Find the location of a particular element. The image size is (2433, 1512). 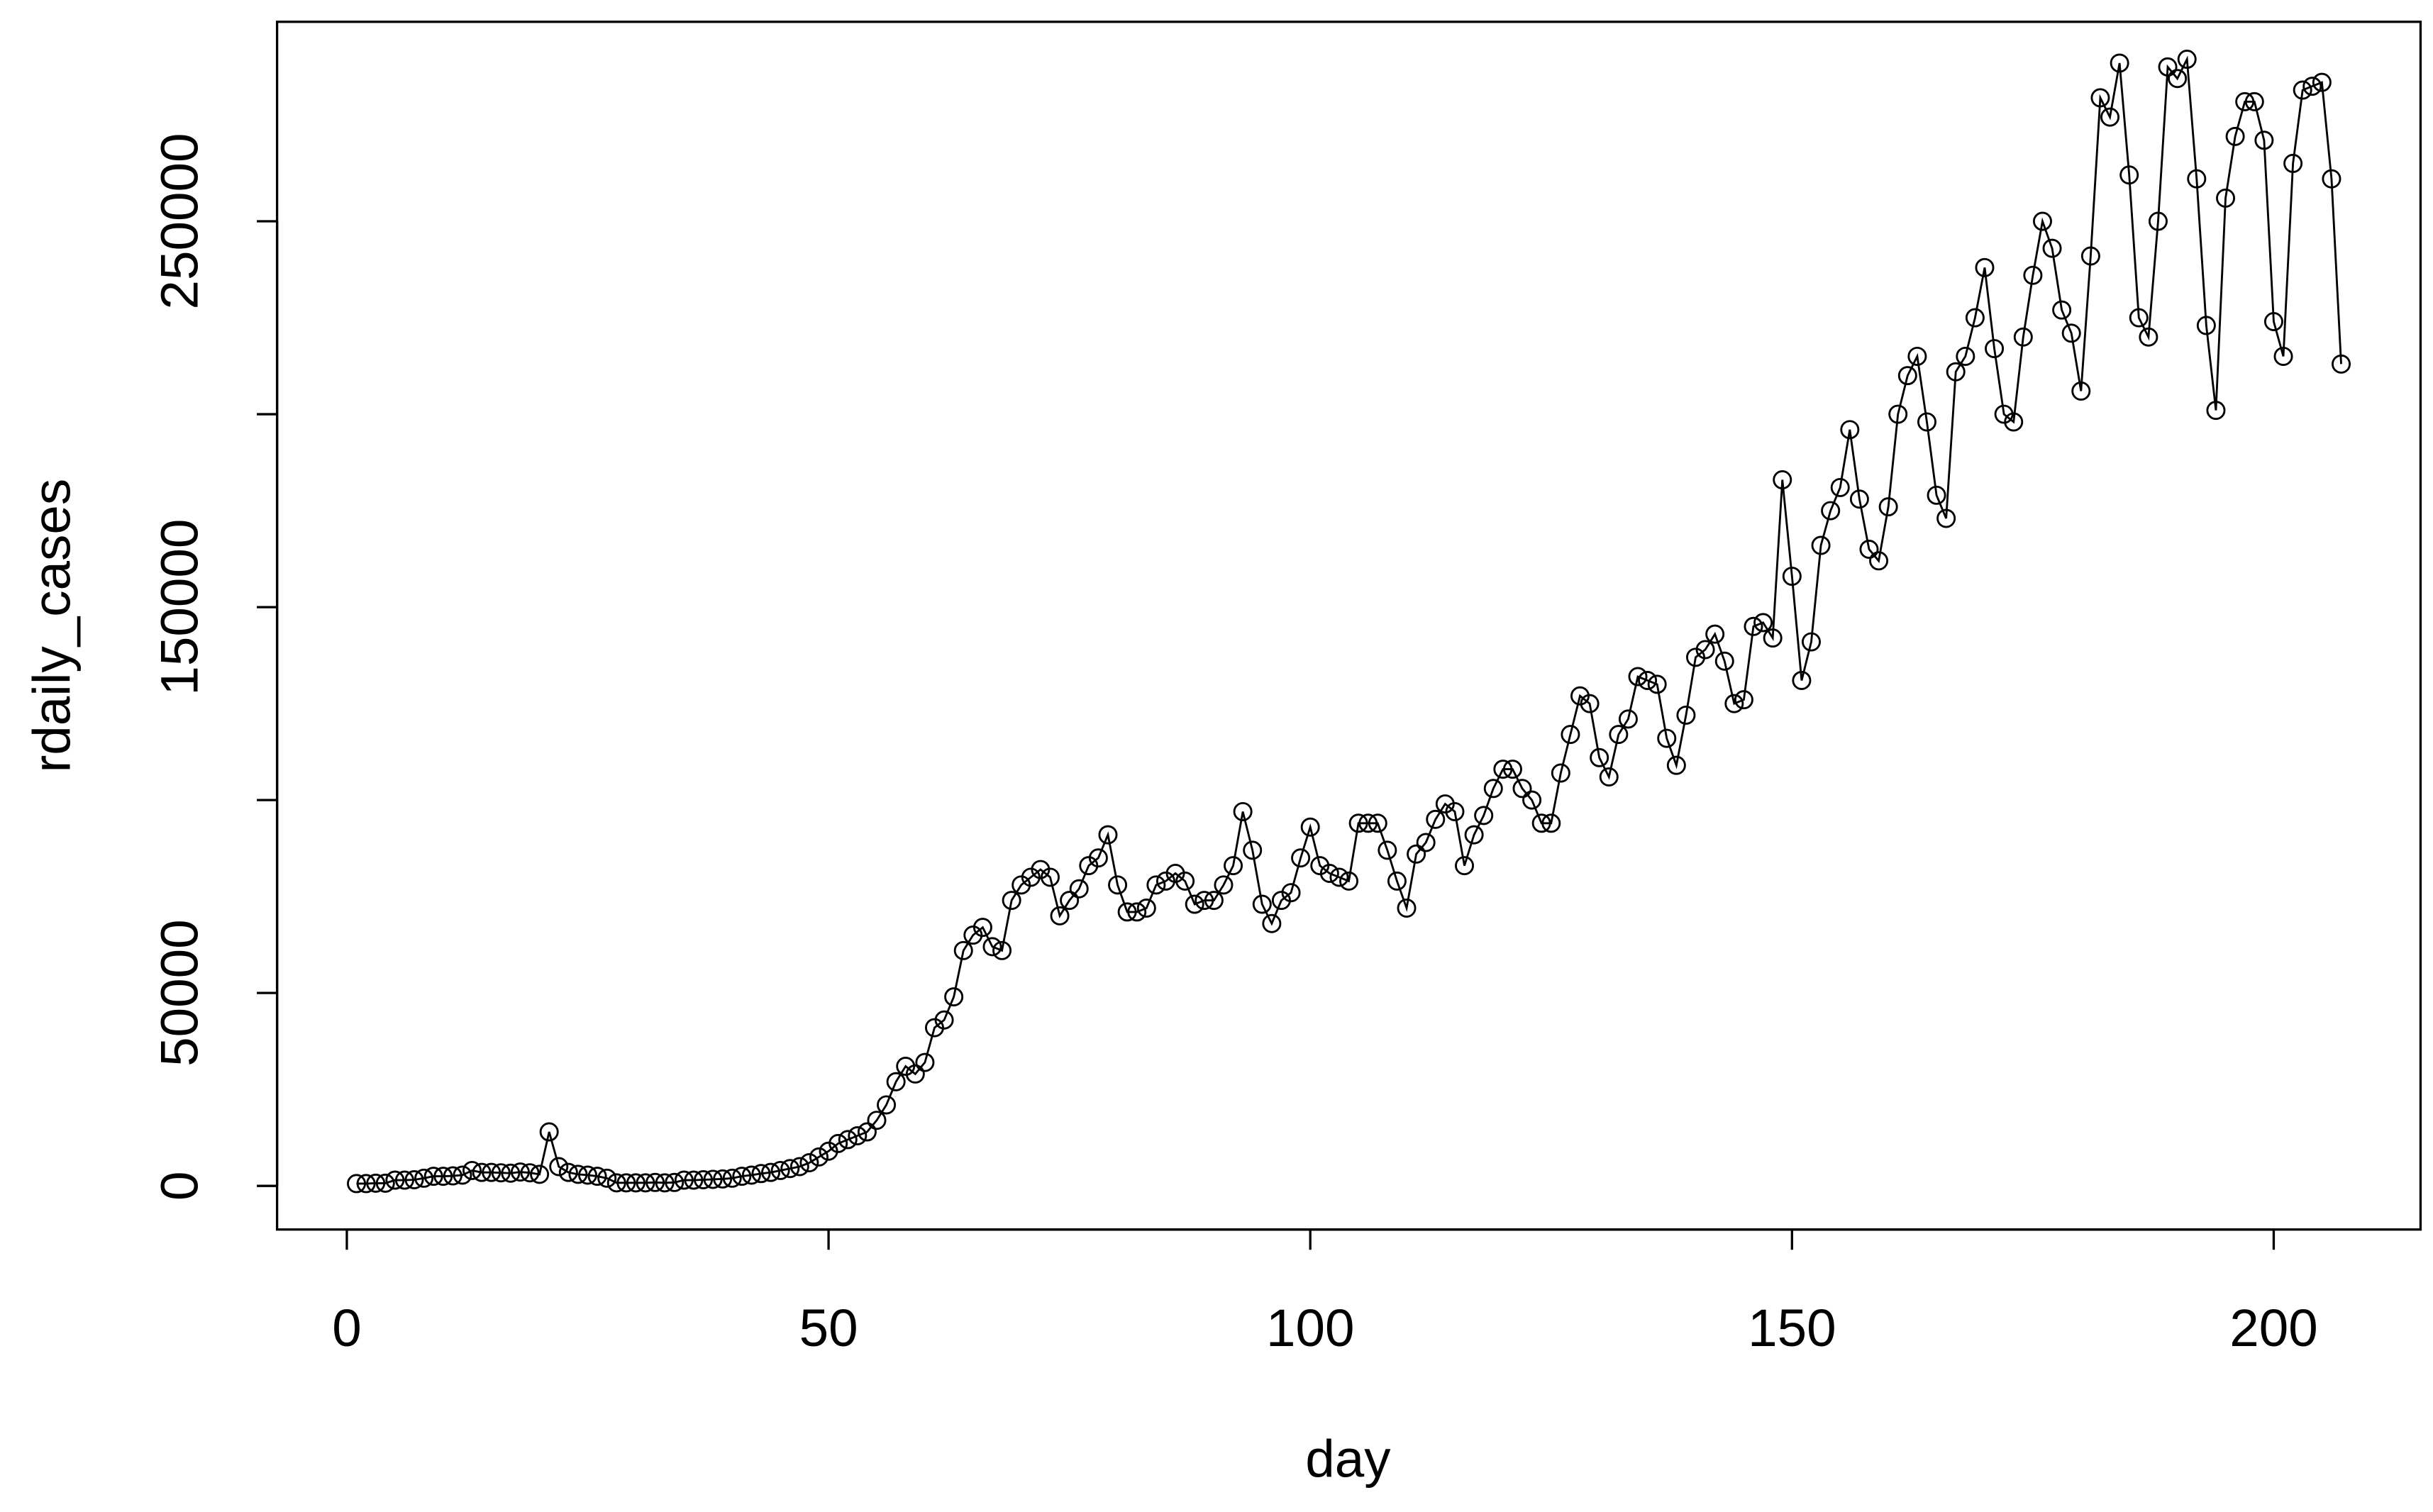

x-tick-label: 0 is located at coordinates (347, 1327).